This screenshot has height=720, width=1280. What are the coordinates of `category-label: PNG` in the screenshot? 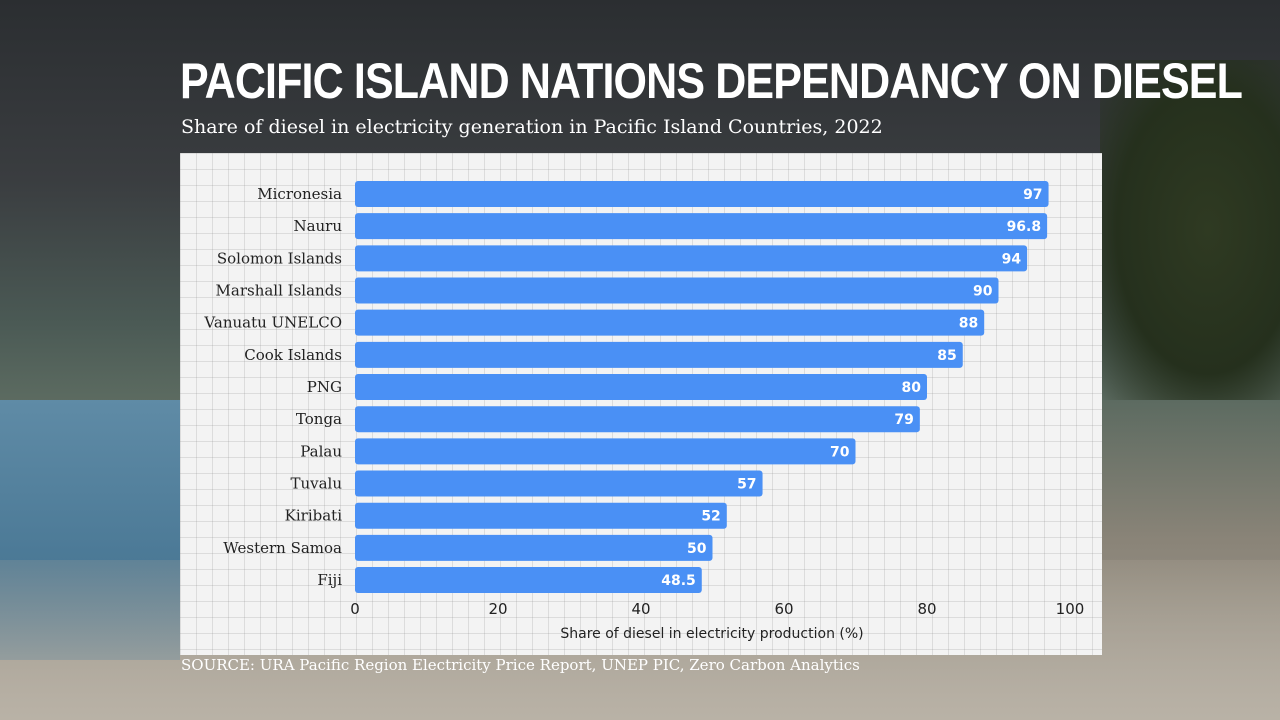 It's located at (324, 387).